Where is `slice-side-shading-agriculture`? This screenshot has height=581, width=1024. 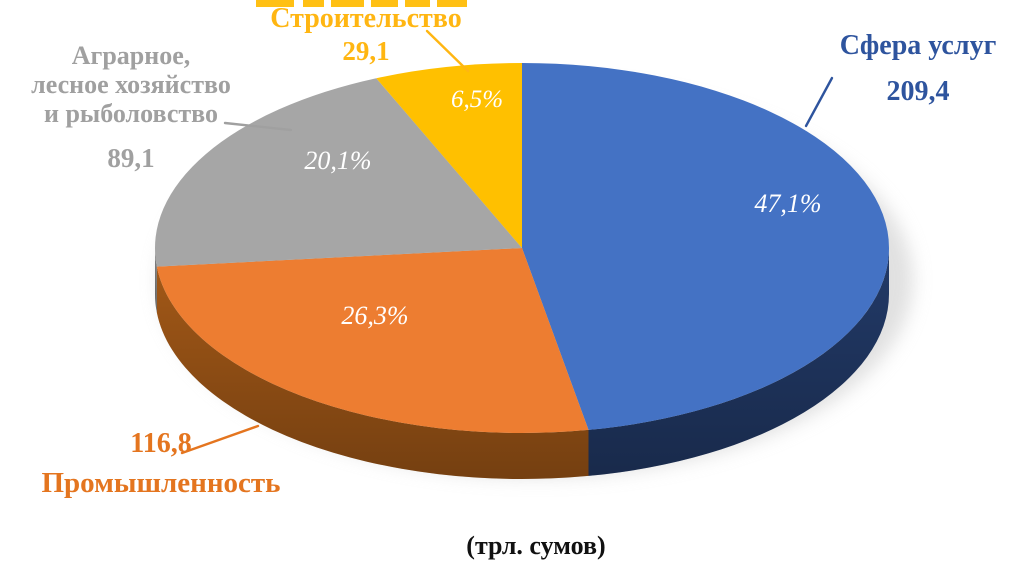 slice-side-shading-agriculture is located at coordinates (156, 280).